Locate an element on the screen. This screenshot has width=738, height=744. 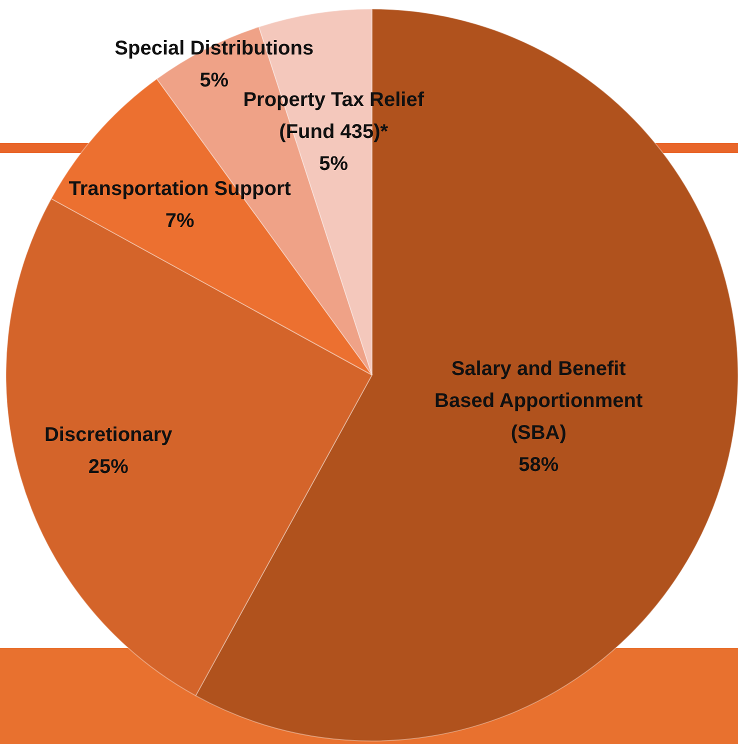
slice-label: Special Distributions is located at coordinates (214, 48).